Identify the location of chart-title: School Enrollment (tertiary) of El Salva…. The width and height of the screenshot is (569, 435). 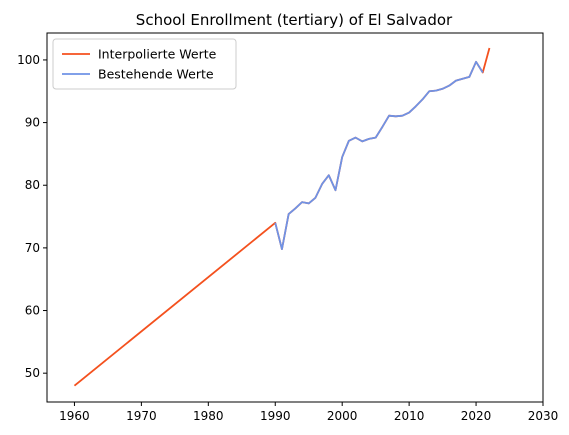
(294, 20).